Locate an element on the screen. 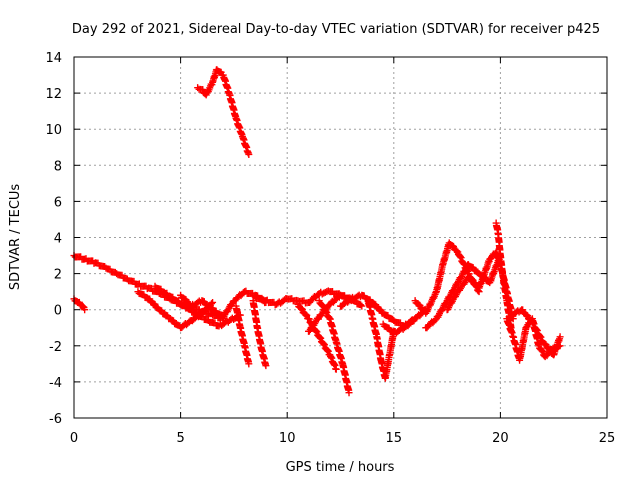 This screenshot has height=480, width=640. y-axis-label: SDTVAR / TECUs is located at coordinates (15, 237).